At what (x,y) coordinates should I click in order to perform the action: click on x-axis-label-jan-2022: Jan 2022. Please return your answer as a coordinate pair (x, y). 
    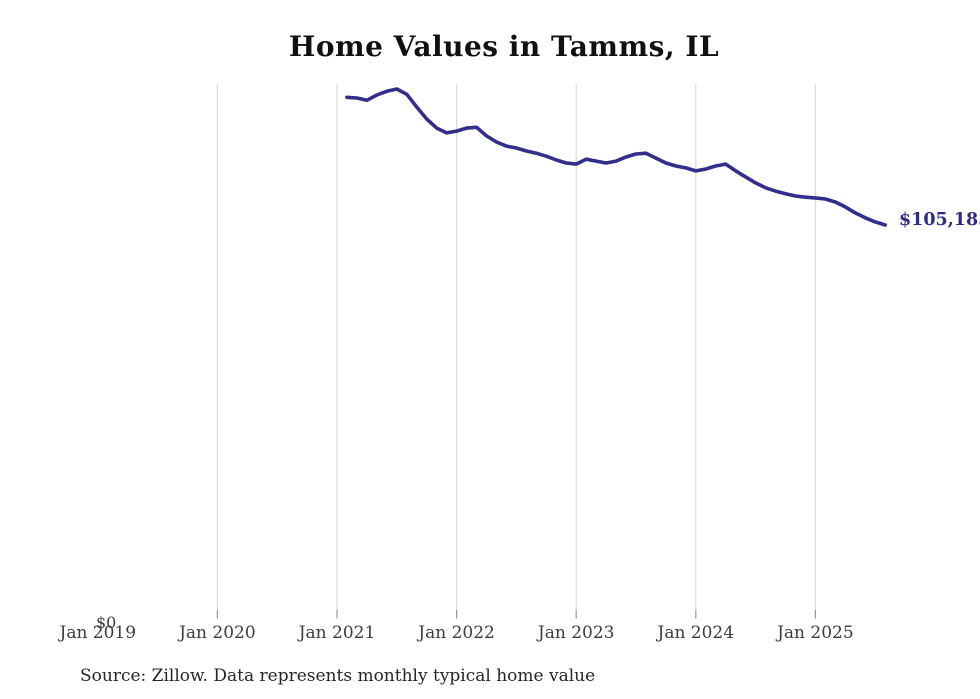
    Looking at the image, I should click on (456, 633).